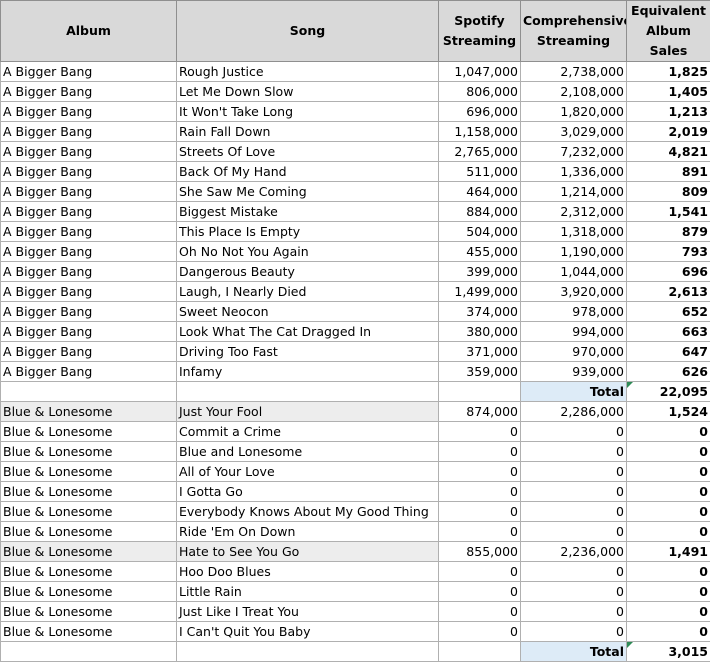 Image resolution: width=710 pixels, height=662 pixels. I want to click on cell-song: I Can't Quit You Baby, so click(307, 631).